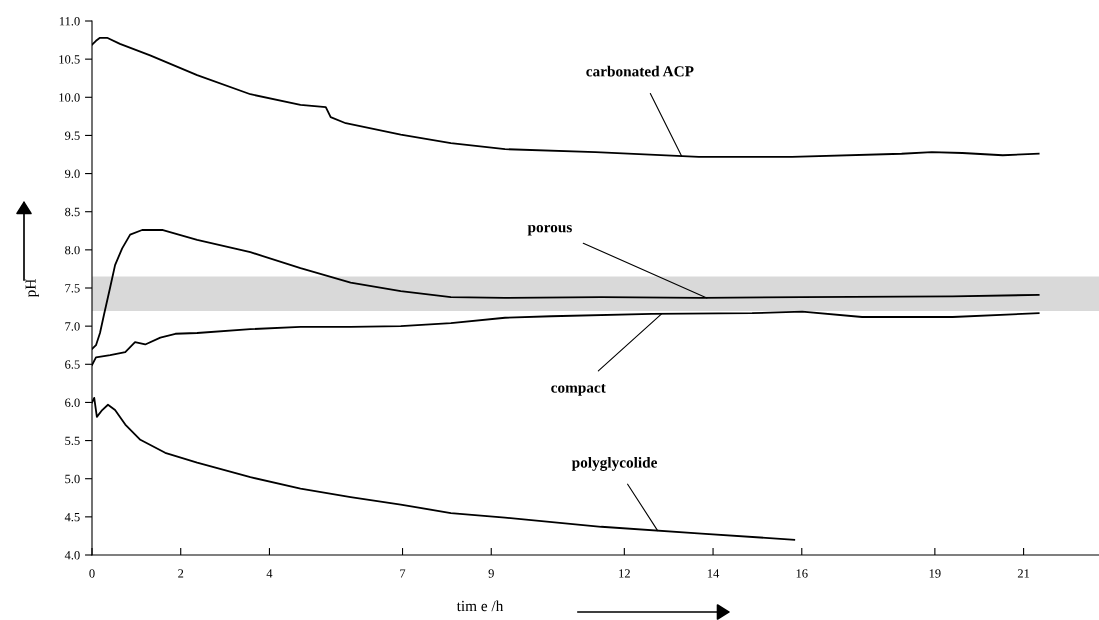 Image resolution: width=1099 pixels, height=620 pixels. I want to click on y-tick-label: 6.0, so click(72, 402).